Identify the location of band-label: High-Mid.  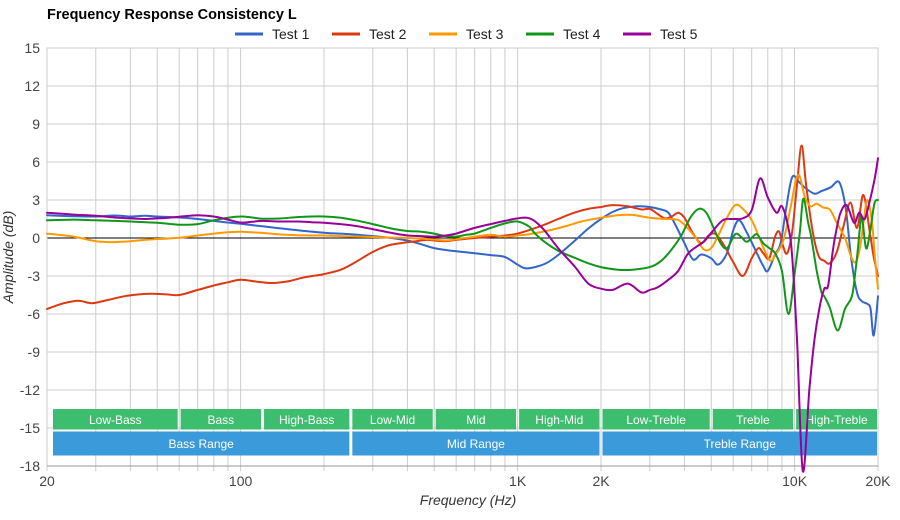
(559, 420).